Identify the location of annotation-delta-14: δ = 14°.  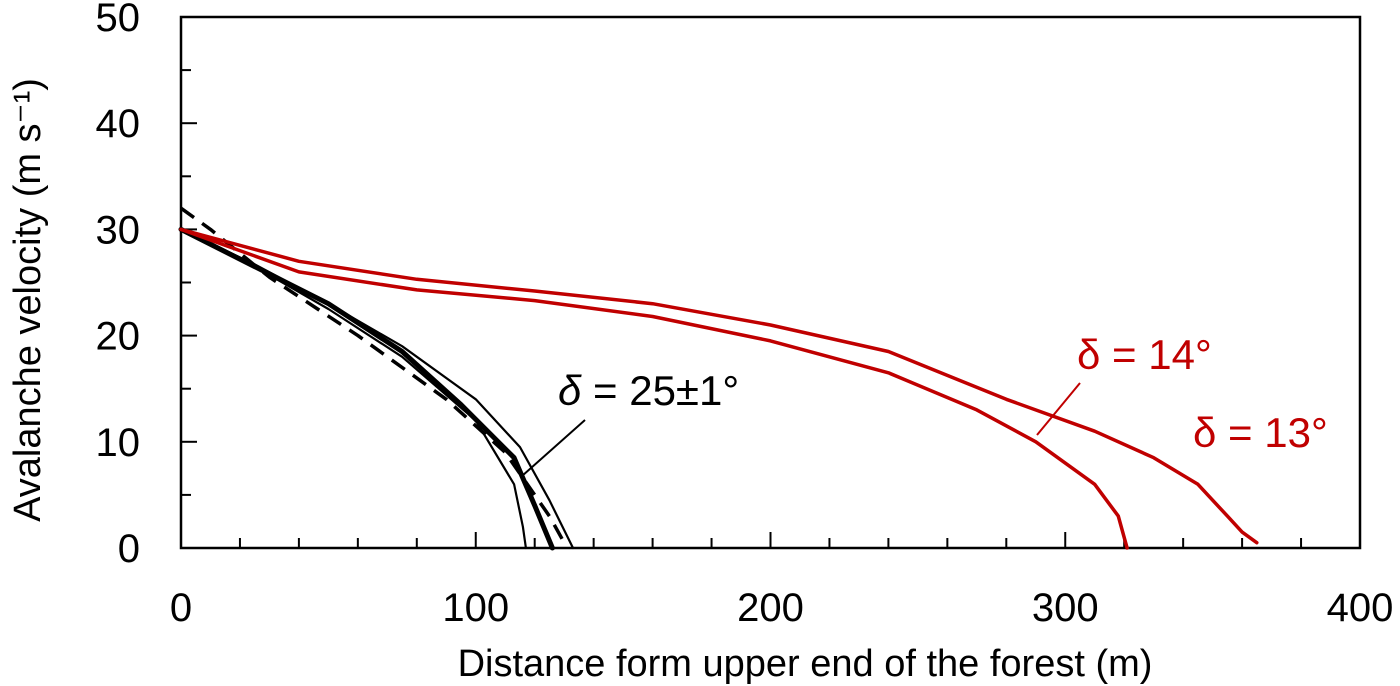
(1144, 354).